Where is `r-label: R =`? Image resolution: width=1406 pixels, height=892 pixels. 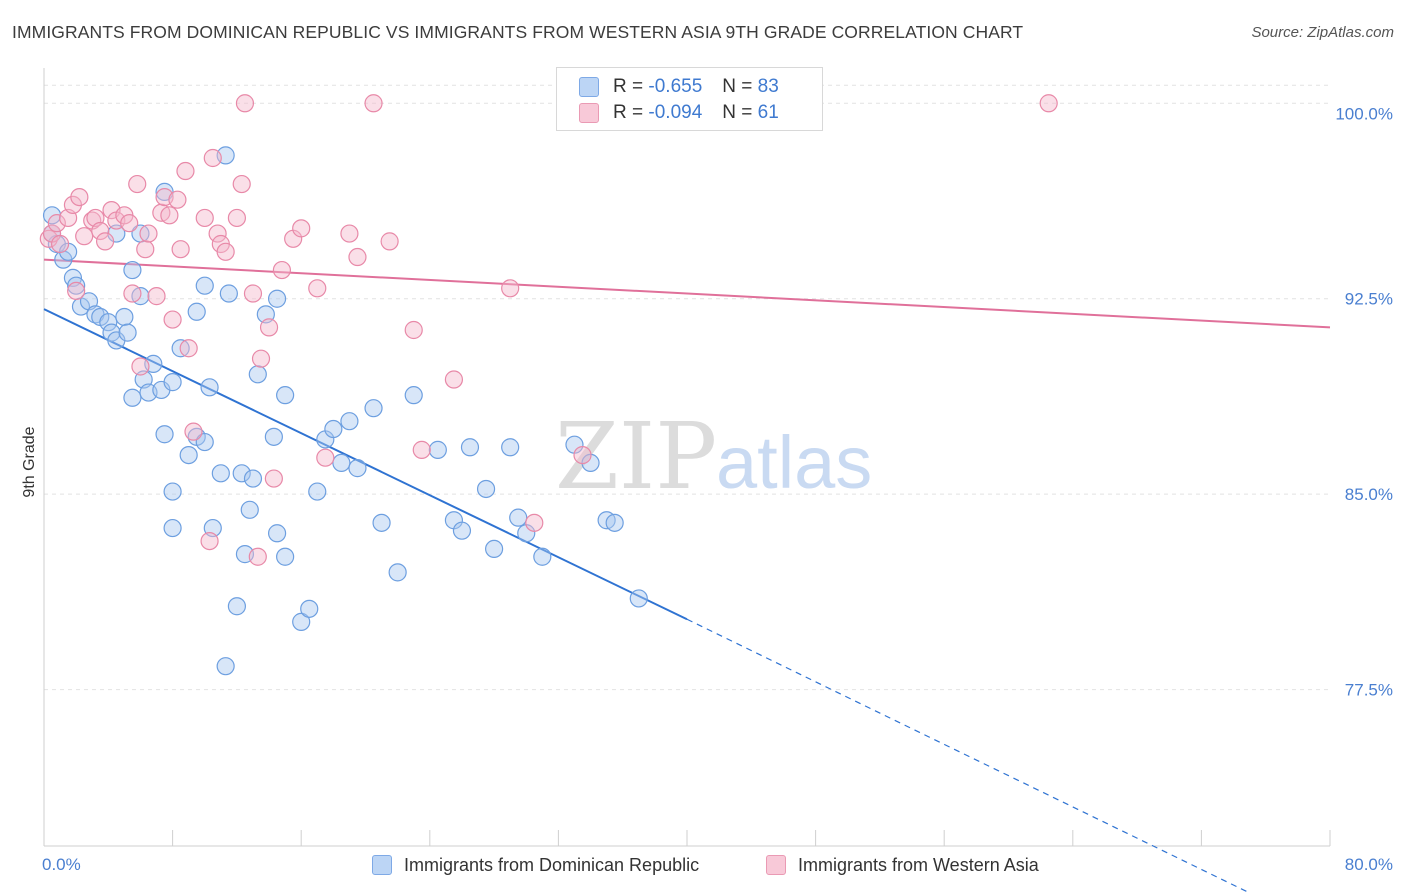
r-label: R = is located at coordinates (628, 86).